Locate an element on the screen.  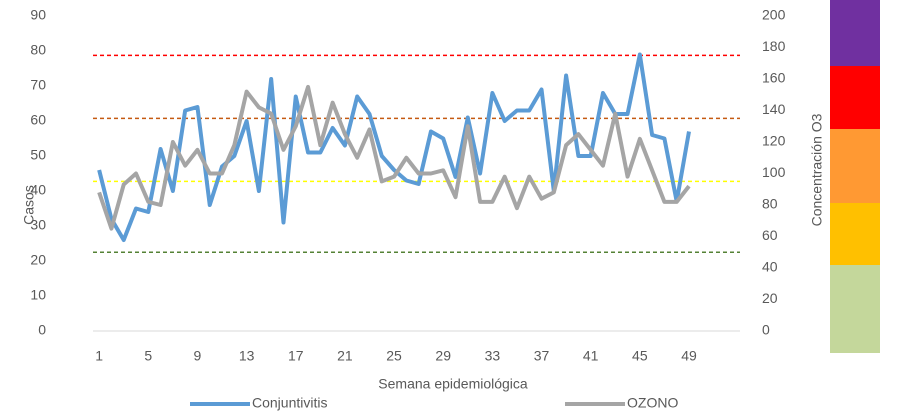
y-tick-label: 90 is located at coordinates (38, 15).